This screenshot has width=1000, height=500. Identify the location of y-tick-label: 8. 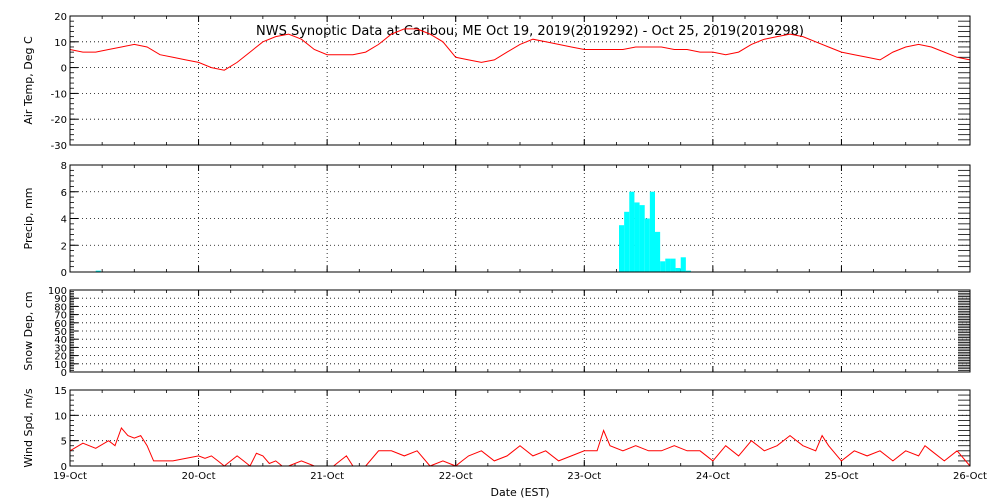
(64, 166).